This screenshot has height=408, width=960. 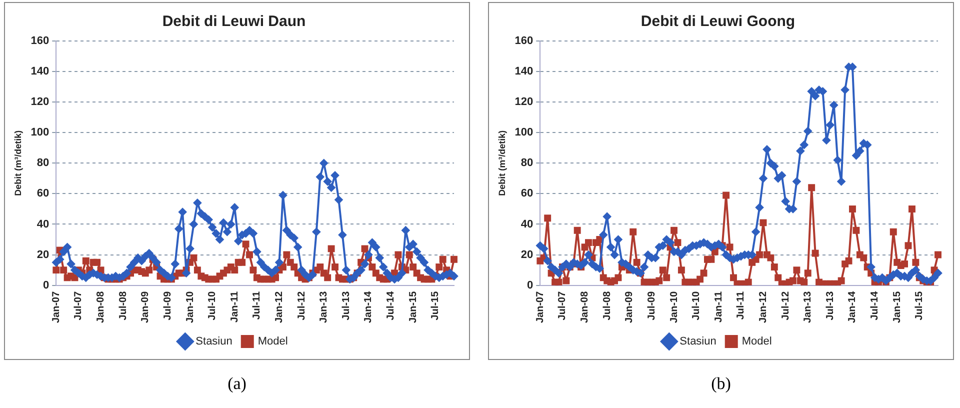 I want to click on chart-title: Debit di Leuwi Goong, so click(x=718, y=21).